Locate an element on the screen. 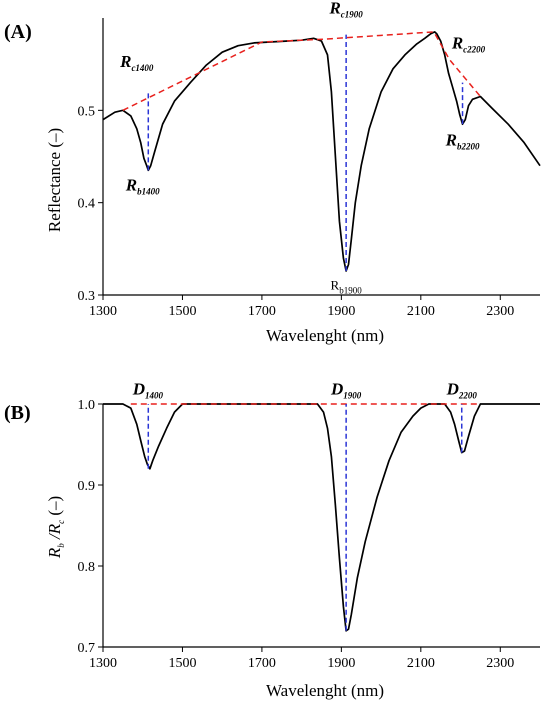 The height and width of the screenshot is (705, 550). panel-b-annotation-d1400: D1400 is located at coordinates (148, 389).